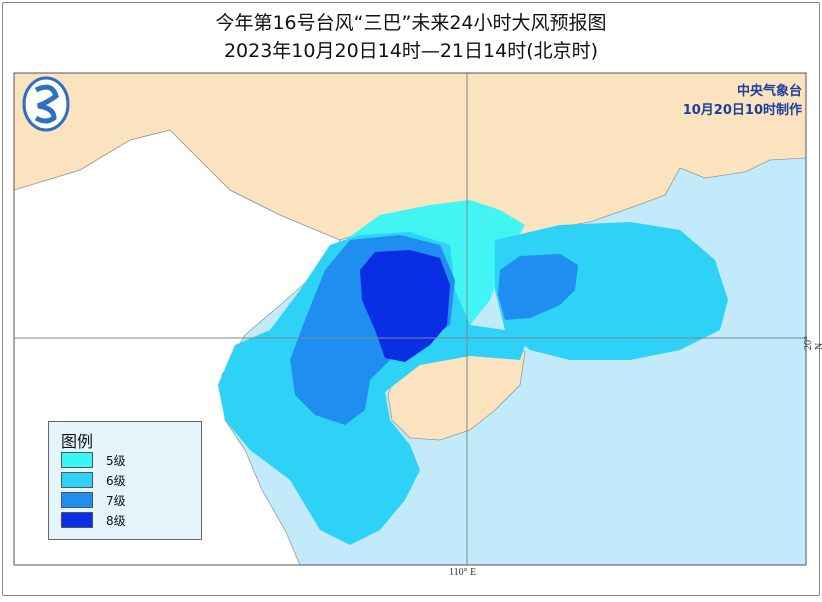 The image size is (822, 602). I want to click on legend-item-5: 5级, so click(93, 460).